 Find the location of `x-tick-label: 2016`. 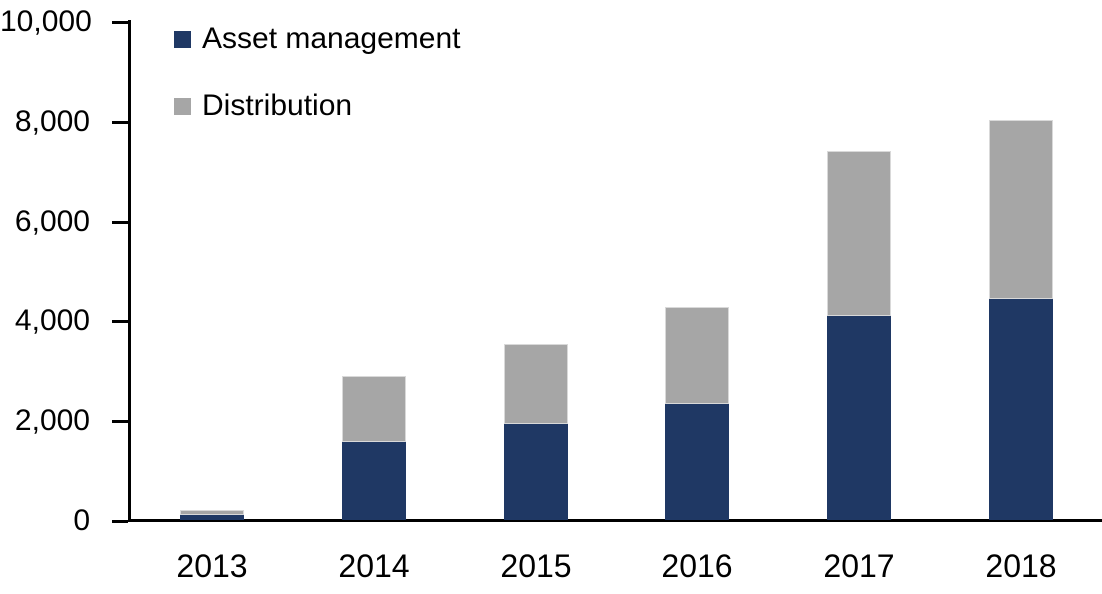

x-tick-label: 2016 is located at coordinates (697, 566).